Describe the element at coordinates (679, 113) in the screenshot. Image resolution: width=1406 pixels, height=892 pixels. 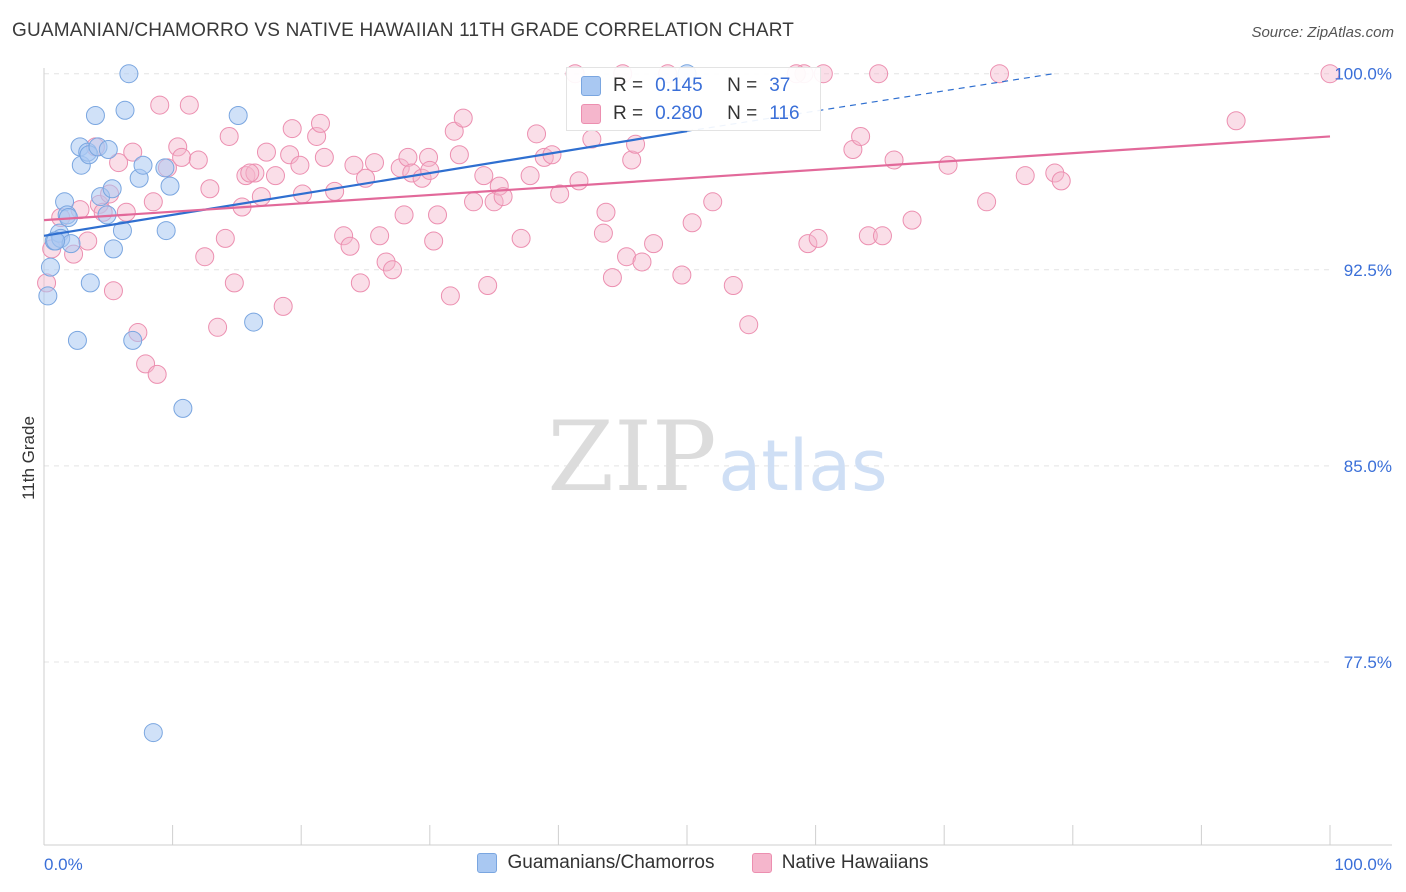
I see `r-value: 0.280` at that location.